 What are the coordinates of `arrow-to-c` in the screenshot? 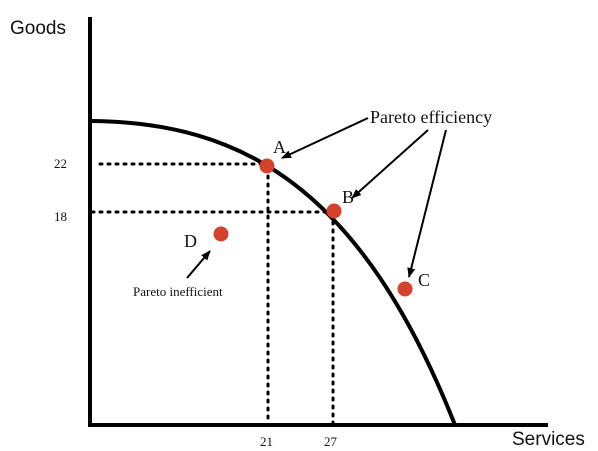 It's located at (427, 203).